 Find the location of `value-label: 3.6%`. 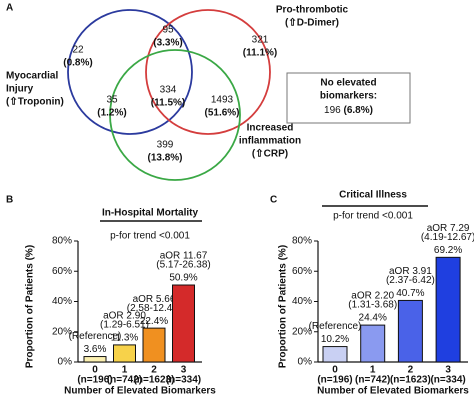

value-label: 3.6% is located at coordinates (95, 349).